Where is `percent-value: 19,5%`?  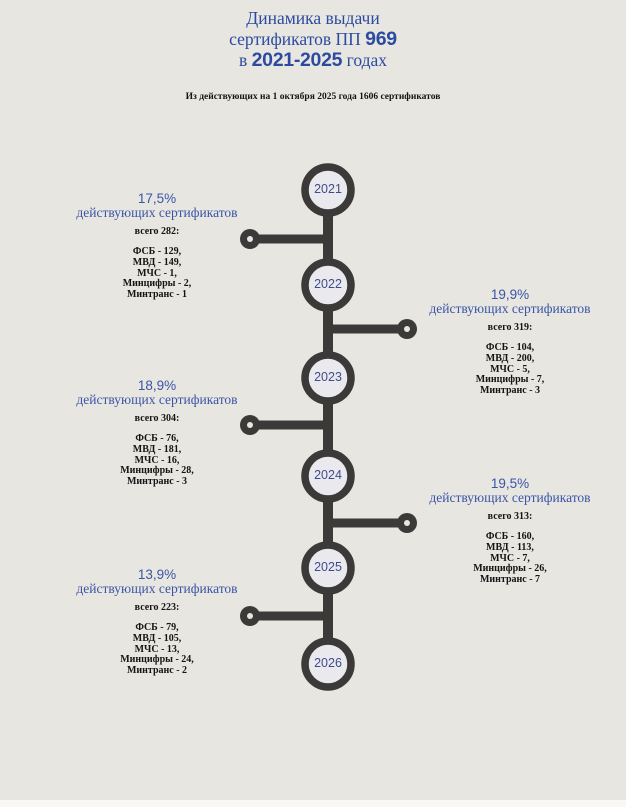 percent-value: 19,5% is located at coordinates (510, 483).